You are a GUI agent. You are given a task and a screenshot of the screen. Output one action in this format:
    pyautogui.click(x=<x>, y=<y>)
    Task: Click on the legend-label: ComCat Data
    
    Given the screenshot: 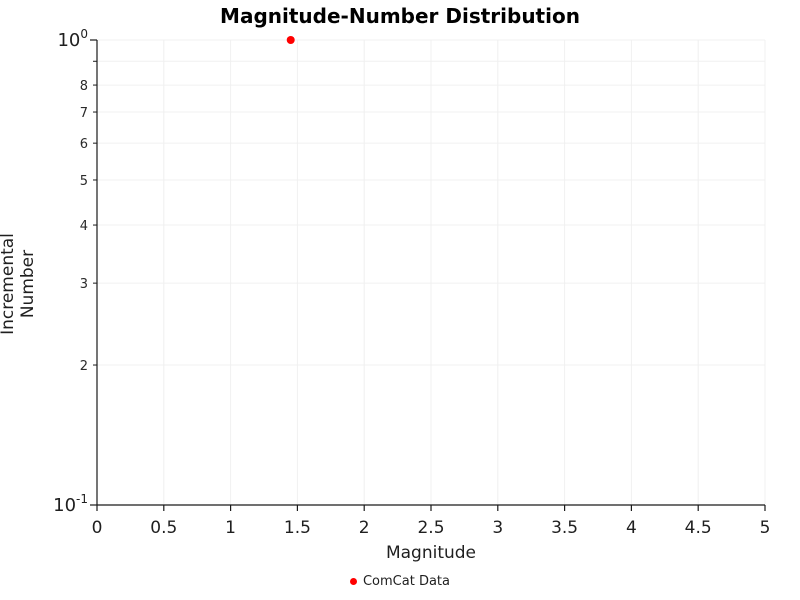 What is the action you would take?
    pyautogui.click(x=406, y=581)
    